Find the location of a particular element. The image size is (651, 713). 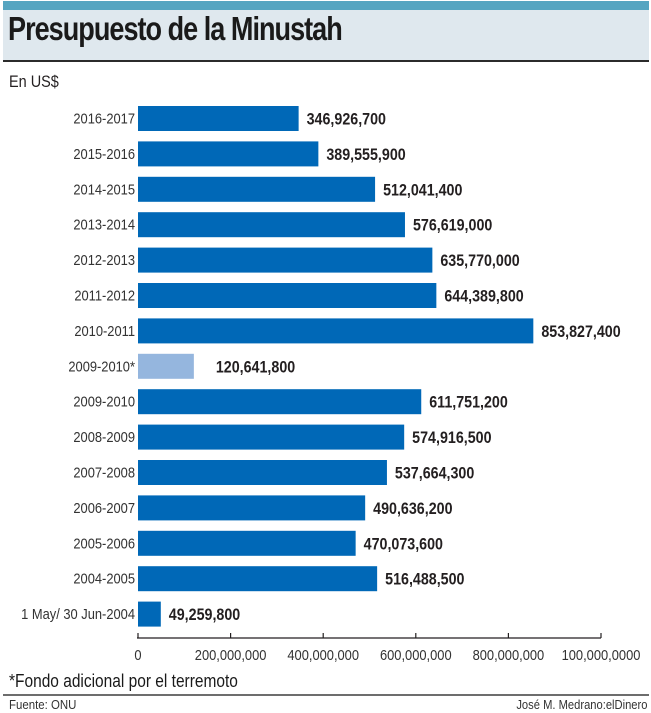

value-label: 644,389,800 is located at coordinates (484, 296).